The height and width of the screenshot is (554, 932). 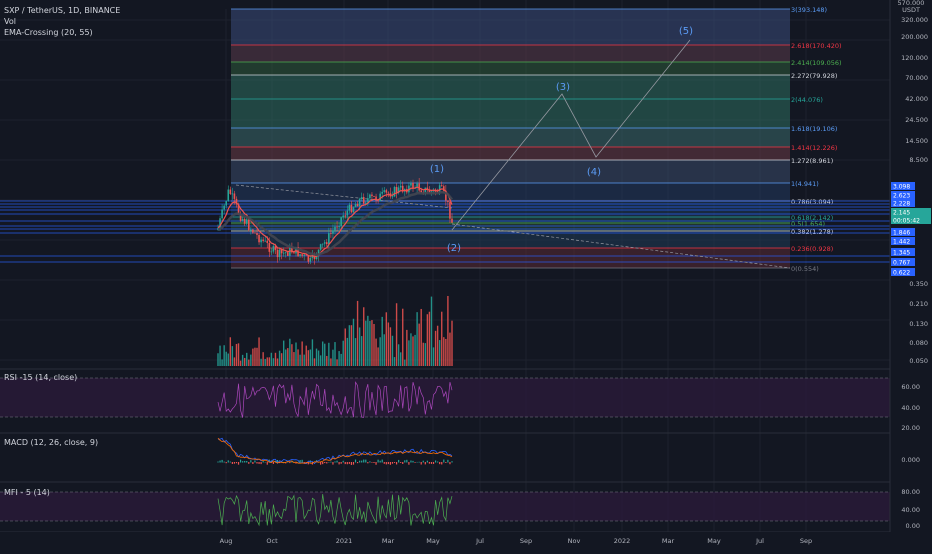 What do you see at coordinates (48, 33) in the screenshot?
I see `legend-ema: EMA-Crossing (20, 55)` at bounding box center [48, 33].